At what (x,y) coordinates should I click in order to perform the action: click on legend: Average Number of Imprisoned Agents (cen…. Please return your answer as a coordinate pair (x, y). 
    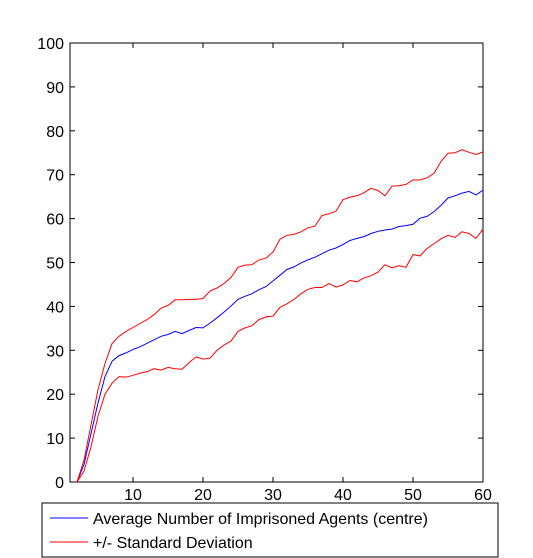
    Looking at the image, I should click on (270, 530).